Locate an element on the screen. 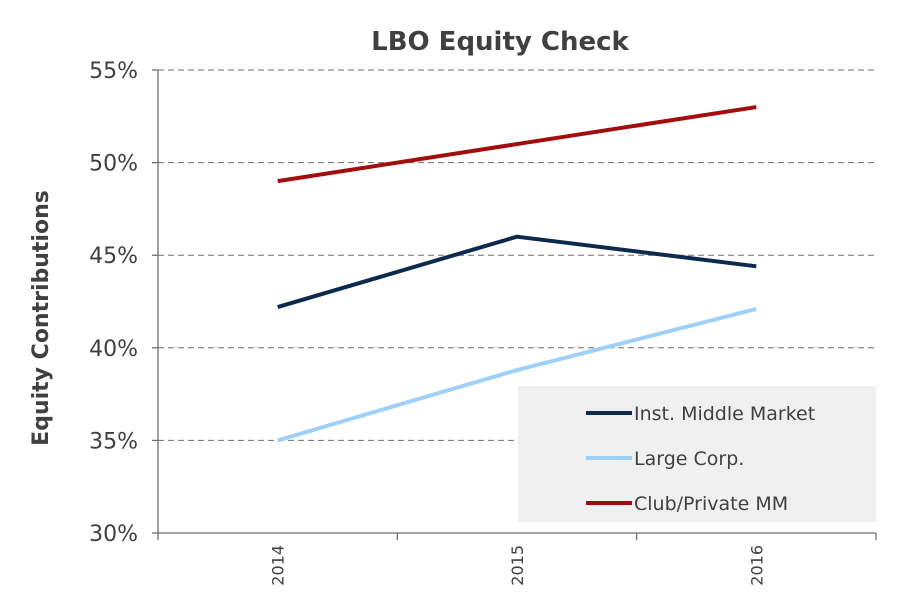 Image resolution: width=899 pixels, height=600 pixels. legend-background is located at coordinates (697, 454).